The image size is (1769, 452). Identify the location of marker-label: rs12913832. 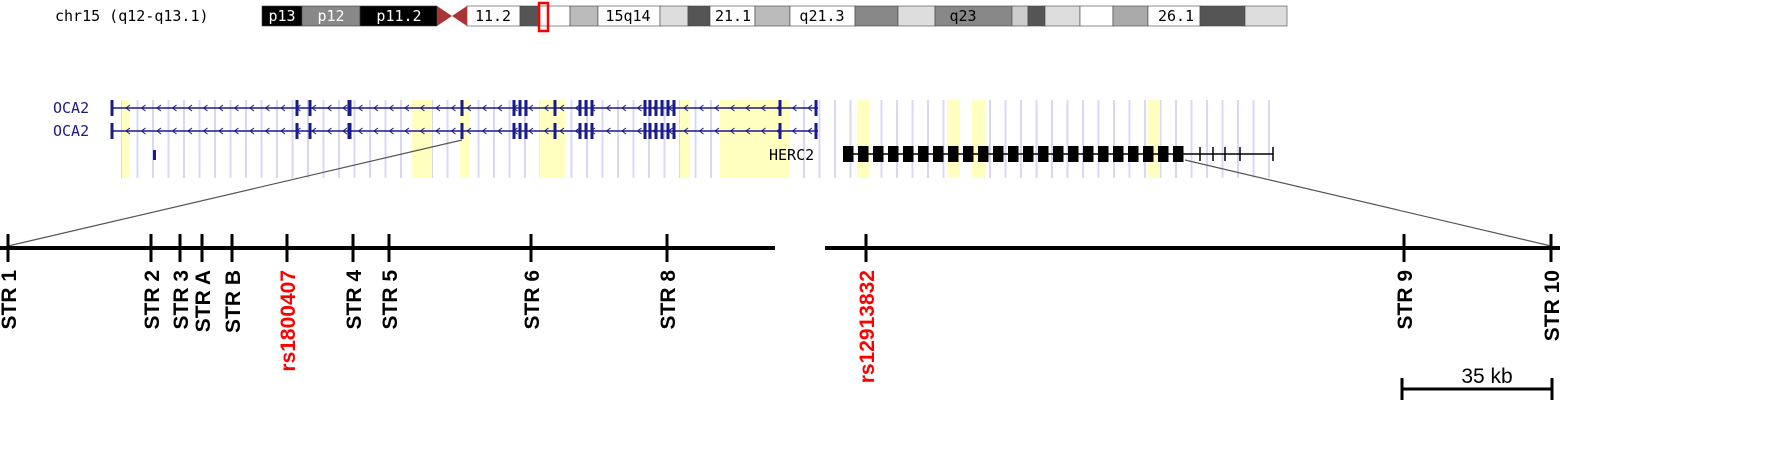
(867, 326).